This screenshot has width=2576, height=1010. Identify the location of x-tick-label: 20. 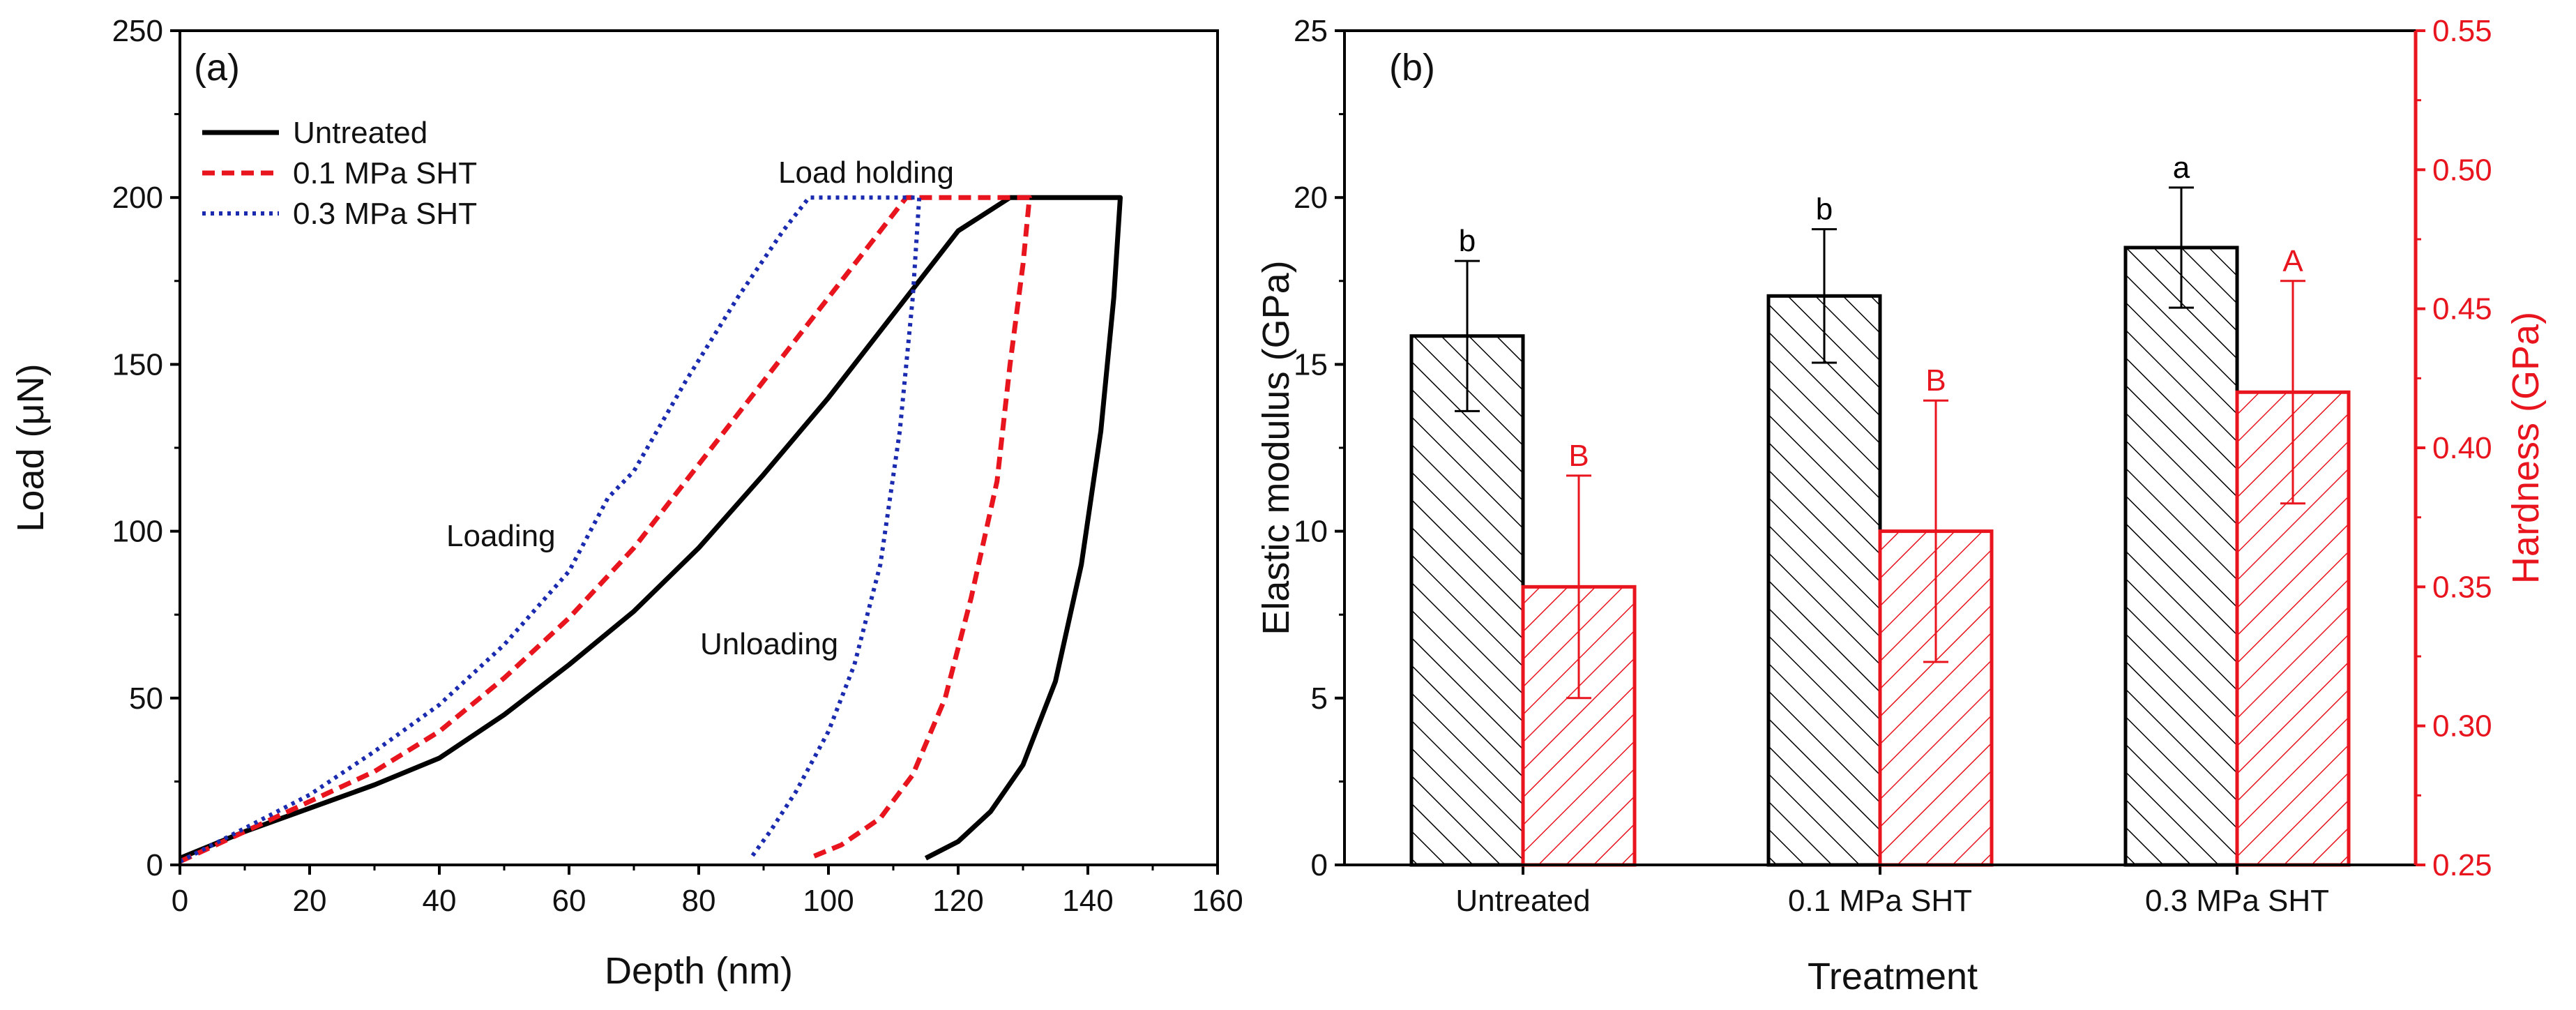
(310, 901).